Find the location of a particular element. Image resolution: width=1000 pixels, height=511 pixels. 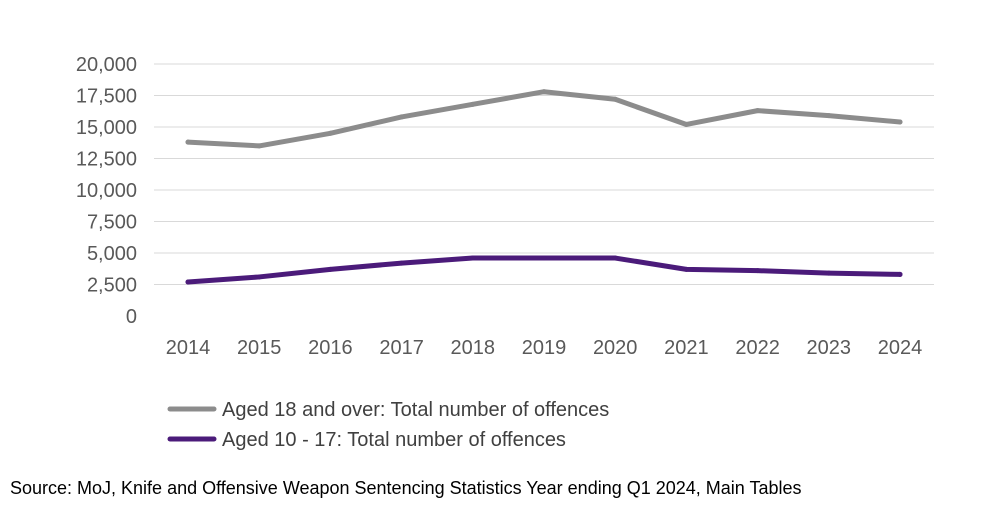

legend-label: Aged 10 - 17: Total number of offences is located at coordinates (394, 440).